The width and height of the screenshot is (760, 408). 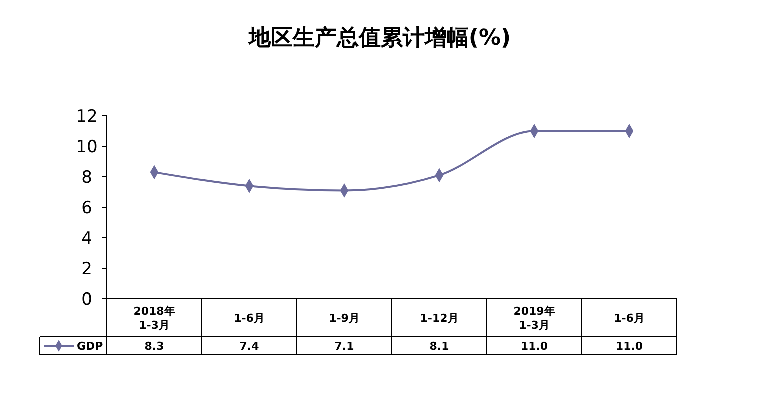 I want to click on y-tick-label: 2, so click(x=87, y=269).